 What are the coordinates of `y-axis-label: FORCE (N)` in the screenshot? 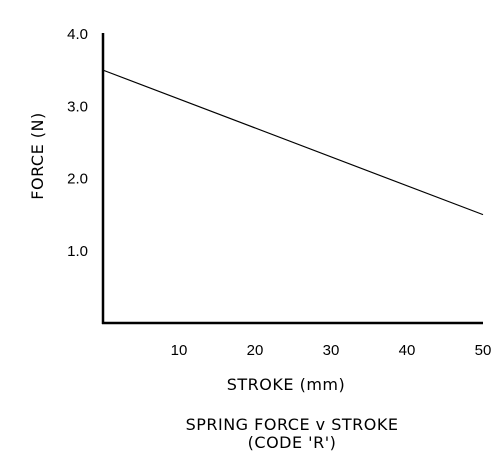 It's located at (37, 155).